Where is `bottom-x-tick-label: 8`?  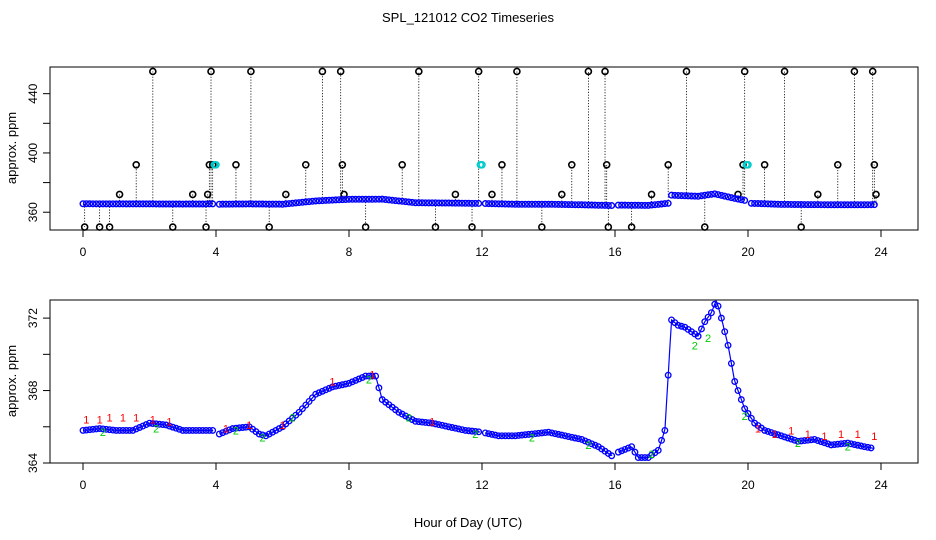 bottom-x-tick-label: 8 is located at coordinates (349, 485).